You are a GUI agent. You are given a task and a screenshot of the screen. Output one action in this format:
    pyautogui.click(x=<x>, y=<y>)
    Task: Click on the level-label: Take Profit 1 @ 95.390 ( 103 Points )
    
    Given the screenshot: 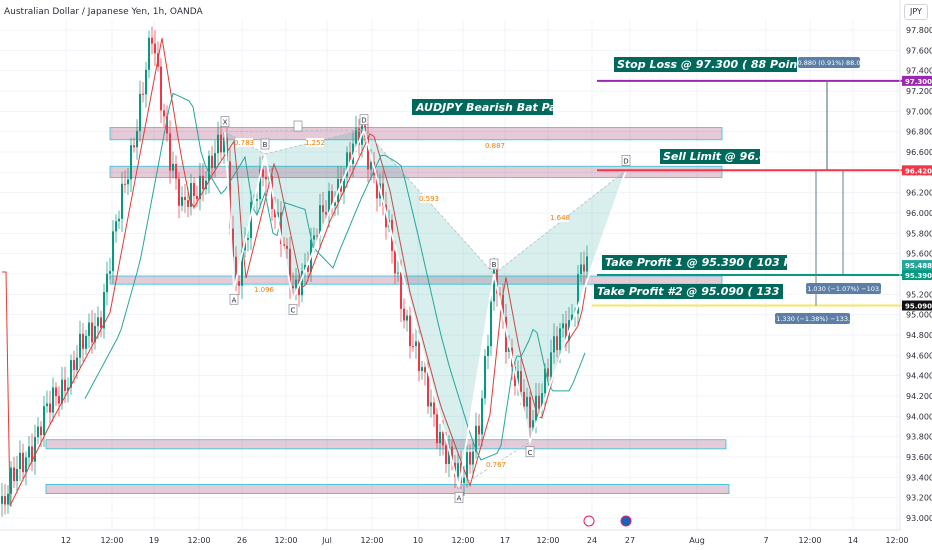 What is the action you would take?
    pyautogui.click(x=718, y=262)
    